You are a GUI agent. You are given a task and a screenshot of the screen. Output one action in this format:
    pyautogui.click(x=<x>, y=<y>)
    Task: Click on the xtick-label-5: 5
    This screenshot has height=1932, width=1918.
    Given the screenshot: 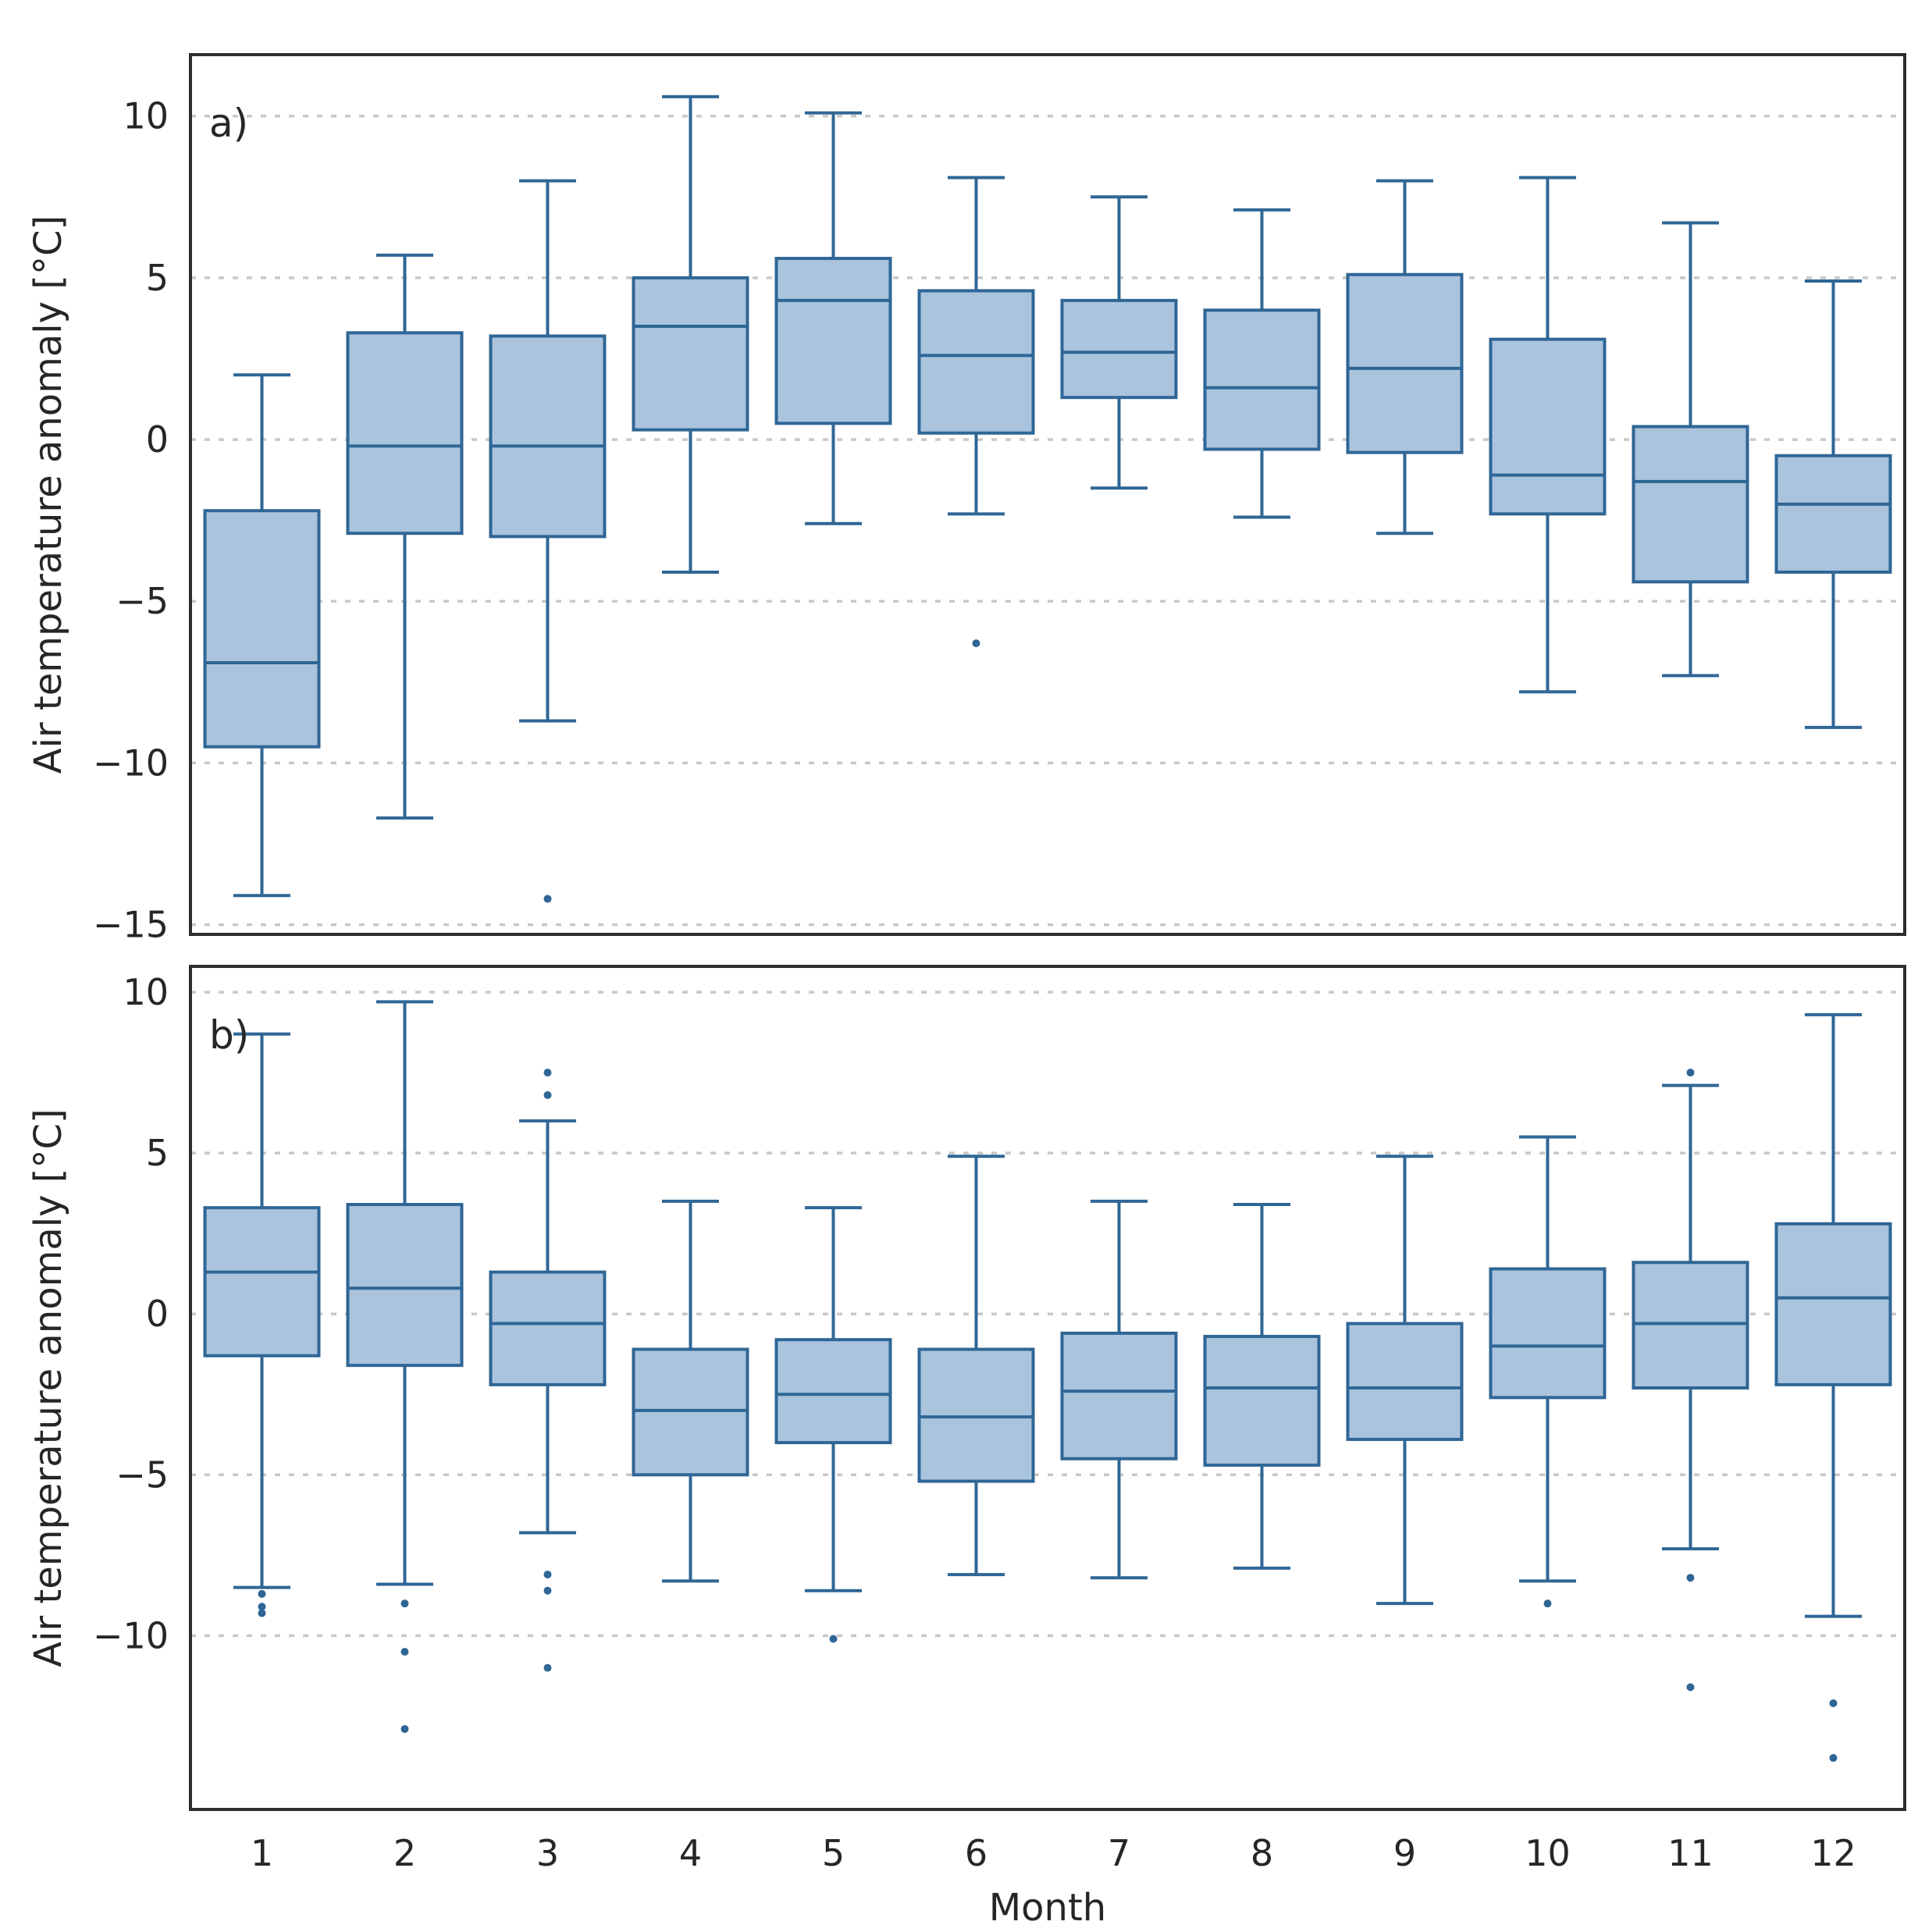 What is the action you would take?
    pyautogui.click(x=833, y=1853)
    